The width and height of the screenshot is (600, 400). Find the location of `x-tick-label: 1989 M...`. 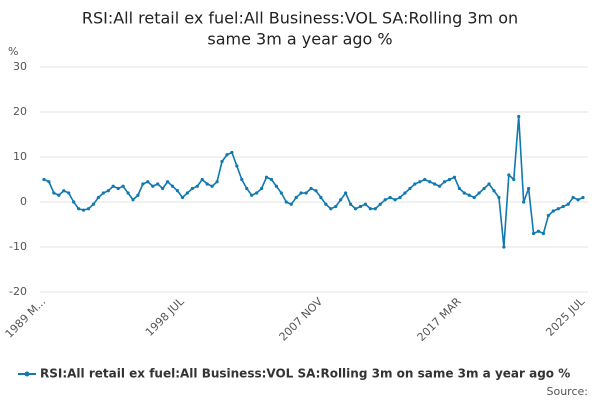

x-tick-label: 1989 M... is located at coordinates (26, 318).